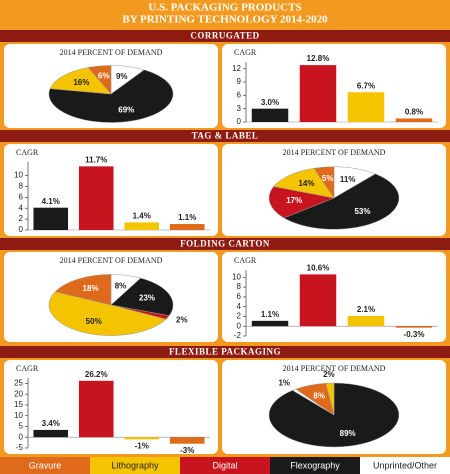 The width and height of the screenshot is (450, 474). I want to click on slice-label: 89%, so click(348, 433).